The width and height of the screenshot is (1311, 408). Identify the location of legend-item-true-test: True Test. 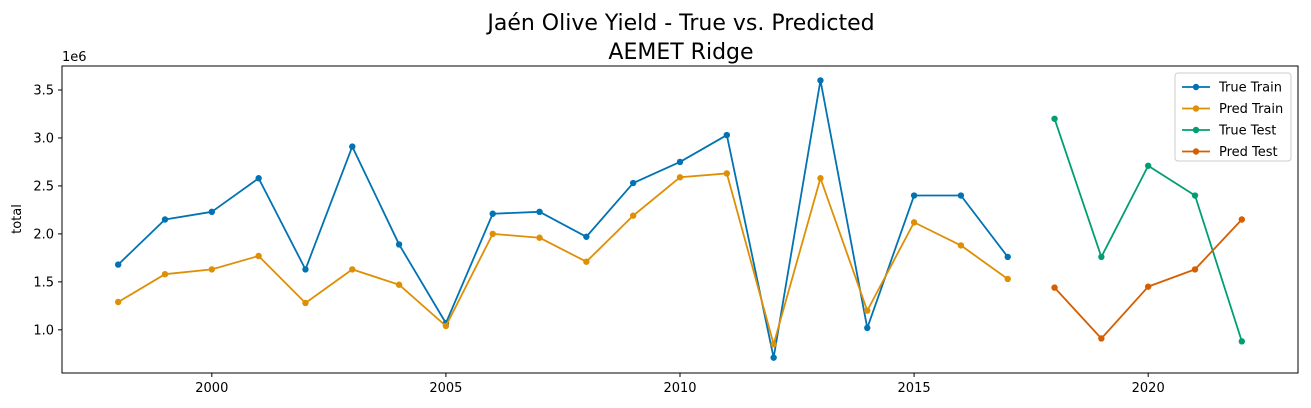
(1229, 131).